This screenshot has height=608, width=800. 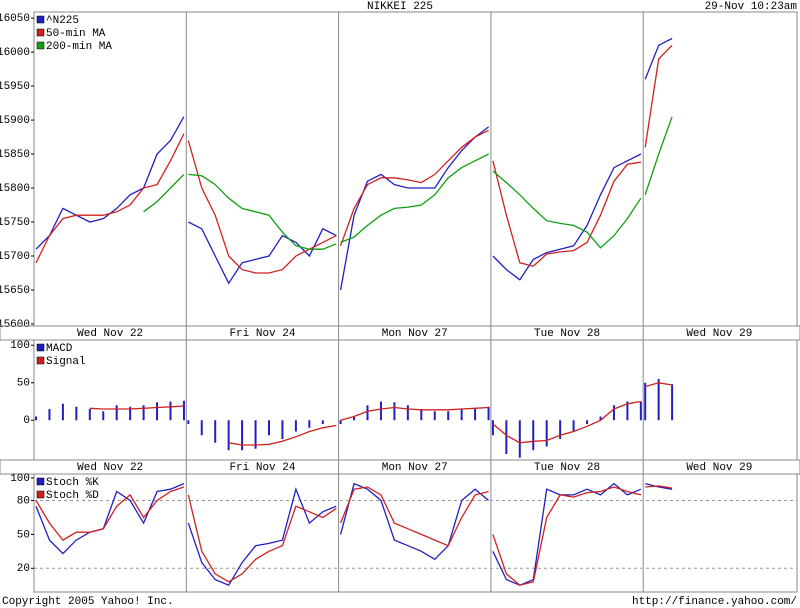 I want to click on source-url: http://finance.yahoo.com/, so click(x=714, y=602).